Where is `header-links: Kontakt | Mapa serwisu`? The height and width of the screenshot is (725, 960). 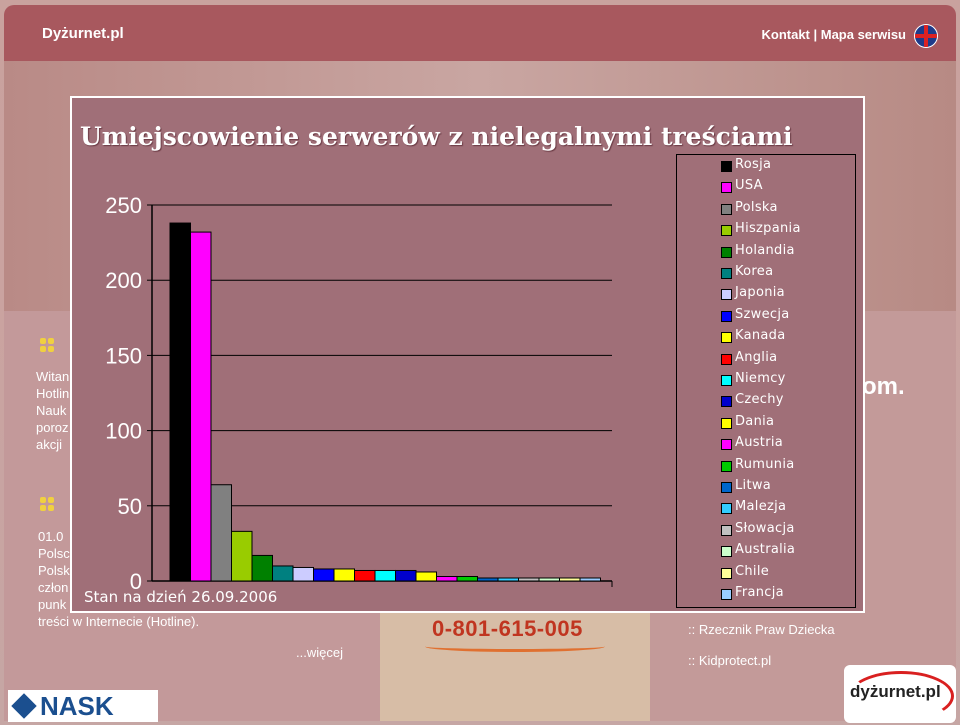
header-links: Kontakt | Mapa serwisu is located at coordinates (833, 34).